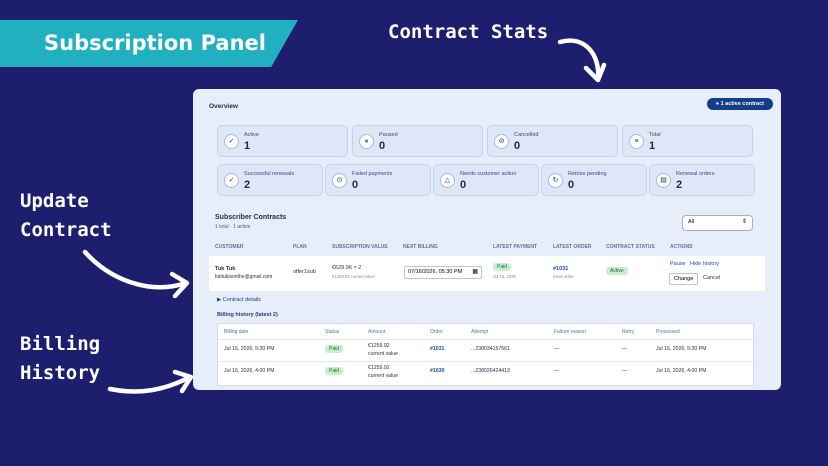 Image resolution: width=828 pixels, height=466 pixels. I want to click on plan-name: offer1sub, so click(304, 272).